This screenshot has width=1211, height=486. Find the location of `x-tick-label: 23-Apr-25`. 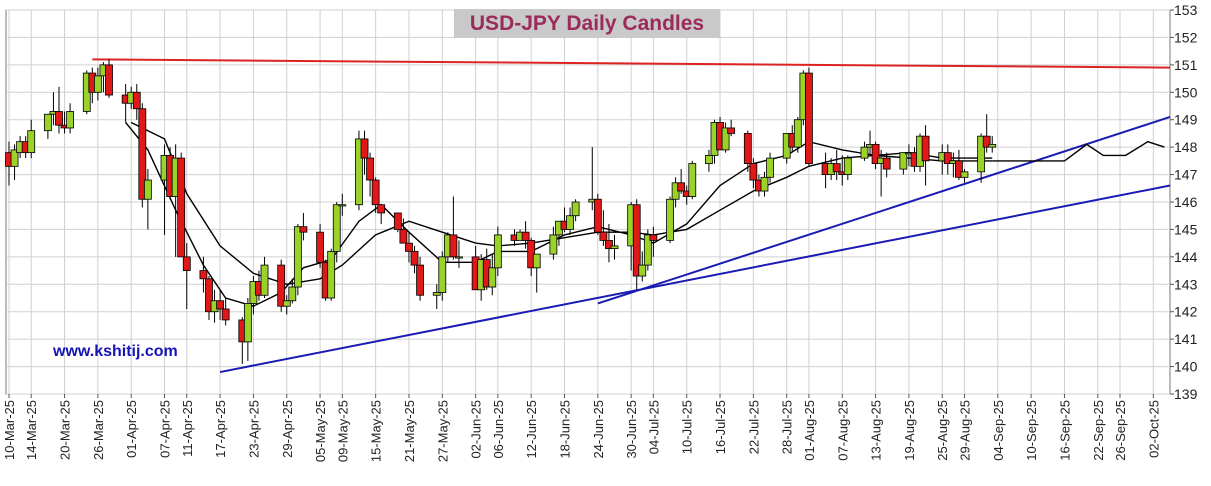

x-tick-label: 23-Apr-25 is located at coordinates (253, 429).